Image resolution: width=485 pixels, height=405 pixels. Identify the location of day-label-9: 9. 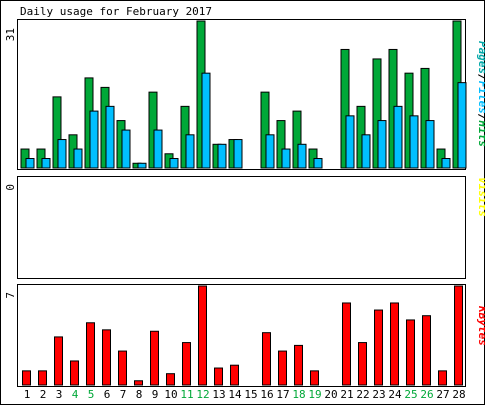
(155, 394).